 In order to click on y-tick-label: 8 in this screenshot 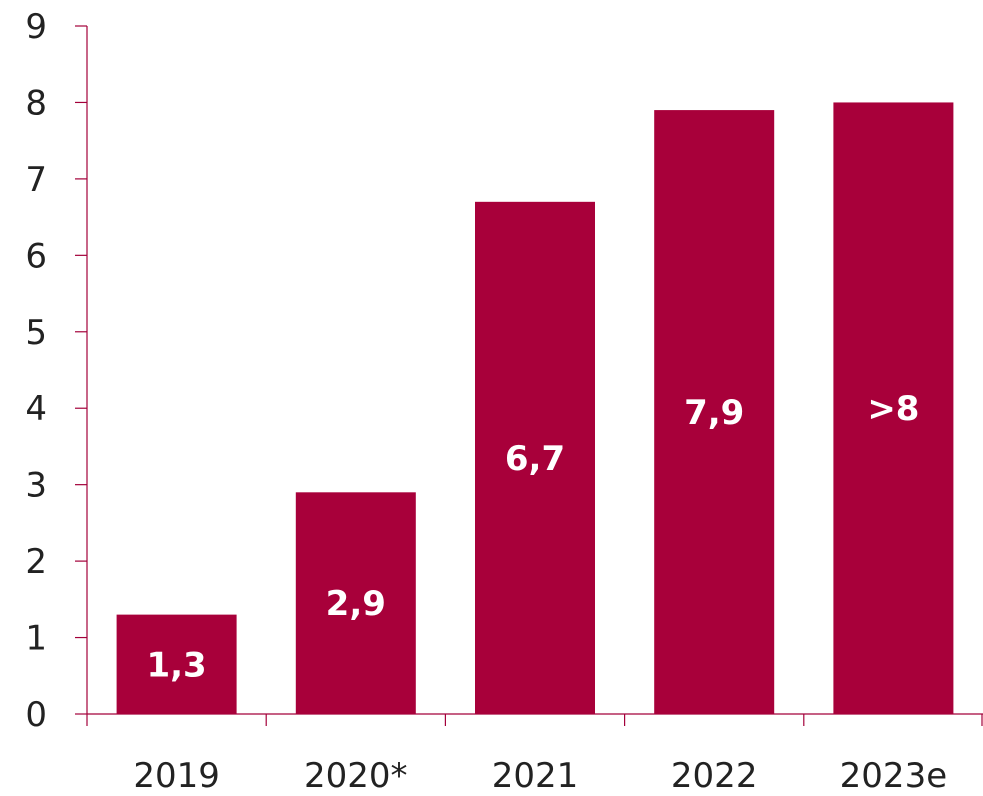, I will do `click(36, 103)`.